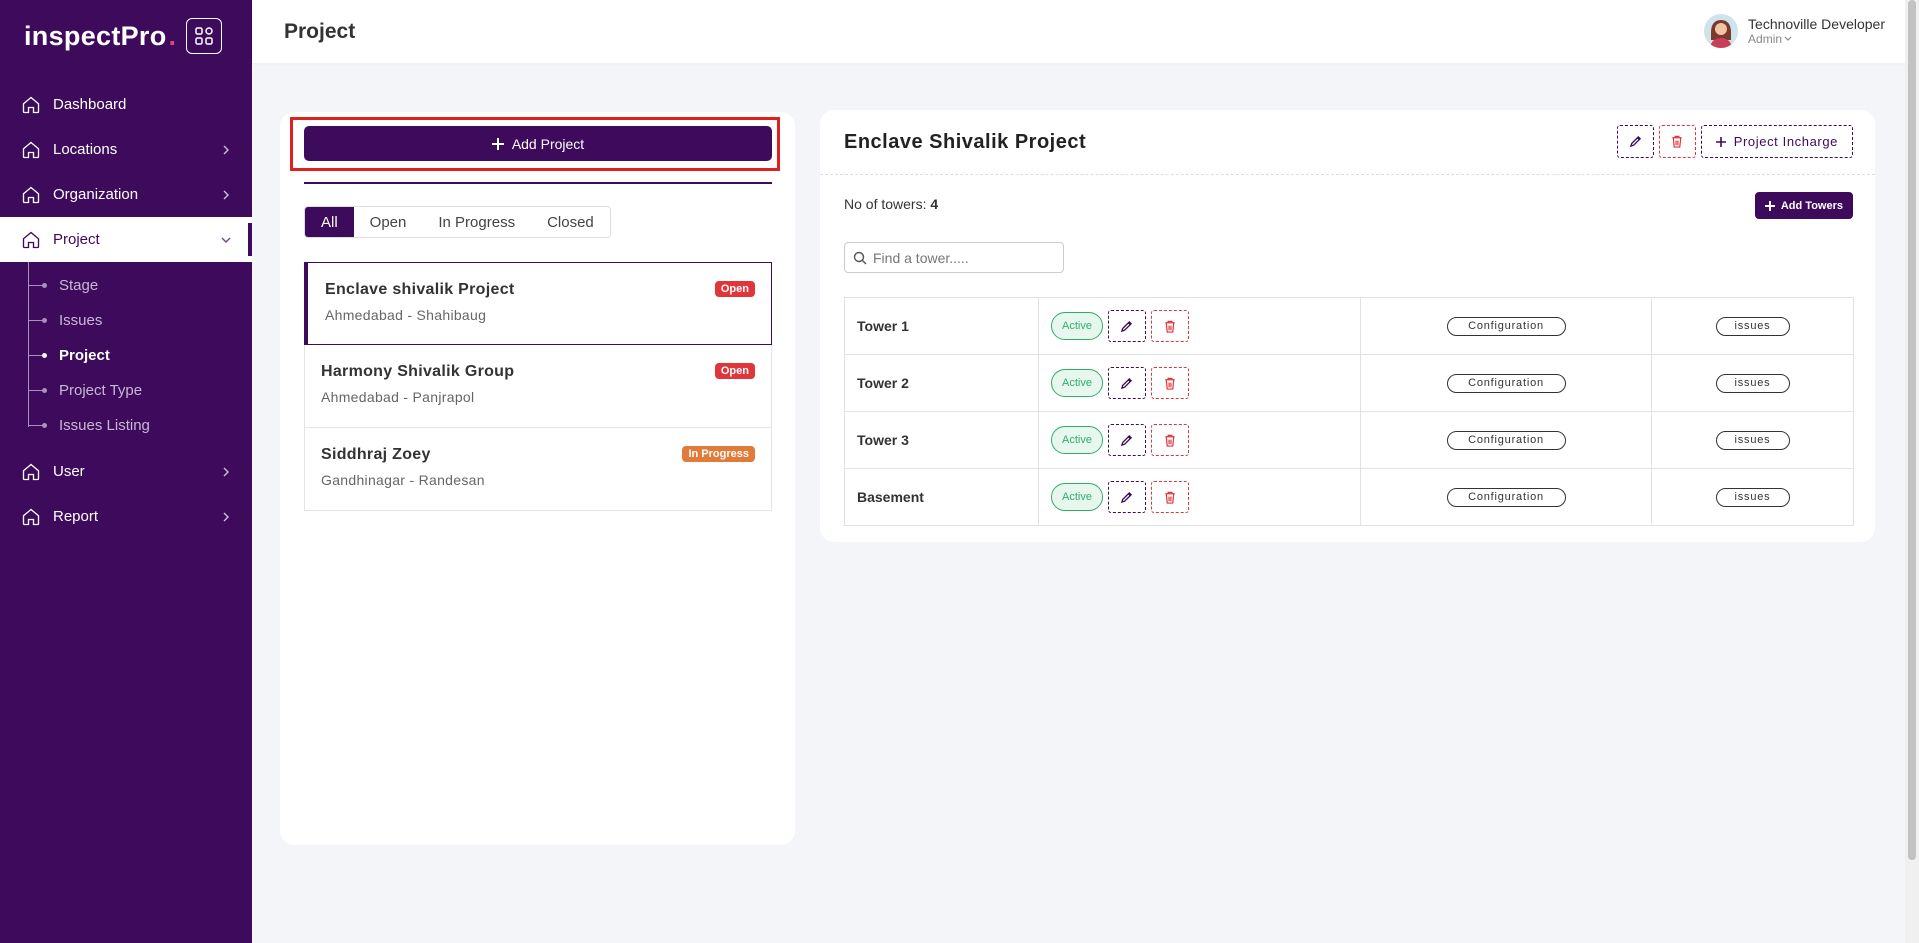 Image resolution: width=1919 pixels, height=943 pixels. What do you see at coordinates (126, 239) in the screenshot?
I see `sidebar-item-project: Project` at bounding box center [126, 239].